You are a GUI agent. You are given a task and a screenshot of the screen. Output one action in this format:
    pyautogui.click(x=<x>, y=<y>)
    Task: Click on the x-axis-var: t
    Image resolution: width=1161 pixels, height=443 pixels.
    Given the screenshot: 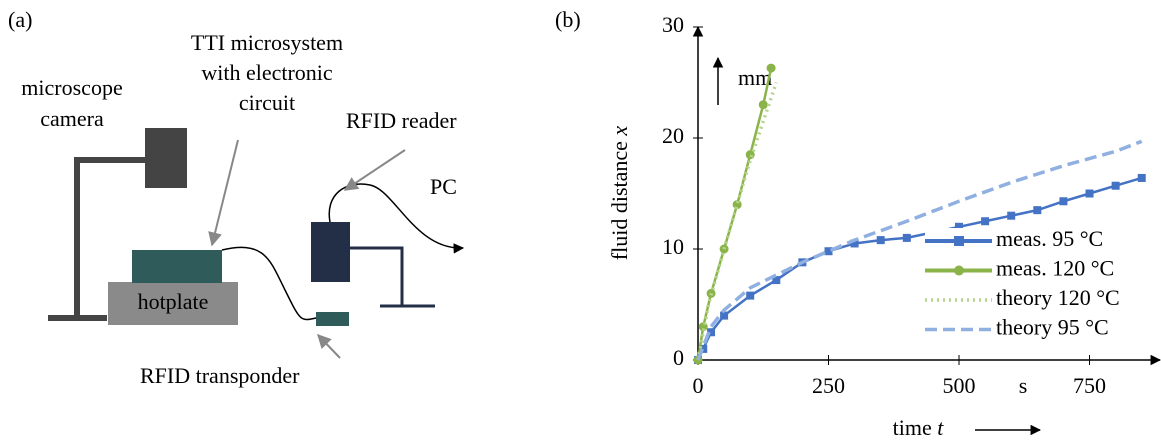 What is the action you would take?
    pyautogui.click(x=940, y=427)
    